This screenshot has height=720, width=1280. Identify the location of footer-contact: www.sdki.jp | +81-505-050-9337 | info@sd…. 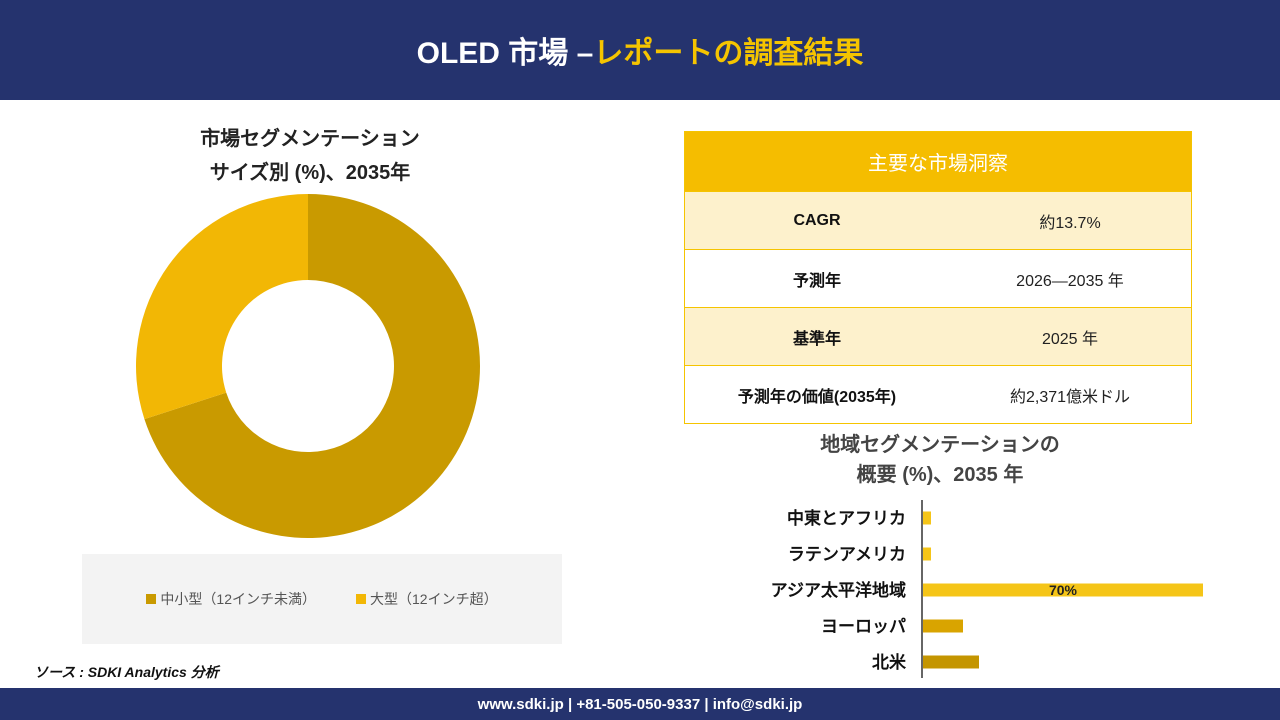
(640, 704).